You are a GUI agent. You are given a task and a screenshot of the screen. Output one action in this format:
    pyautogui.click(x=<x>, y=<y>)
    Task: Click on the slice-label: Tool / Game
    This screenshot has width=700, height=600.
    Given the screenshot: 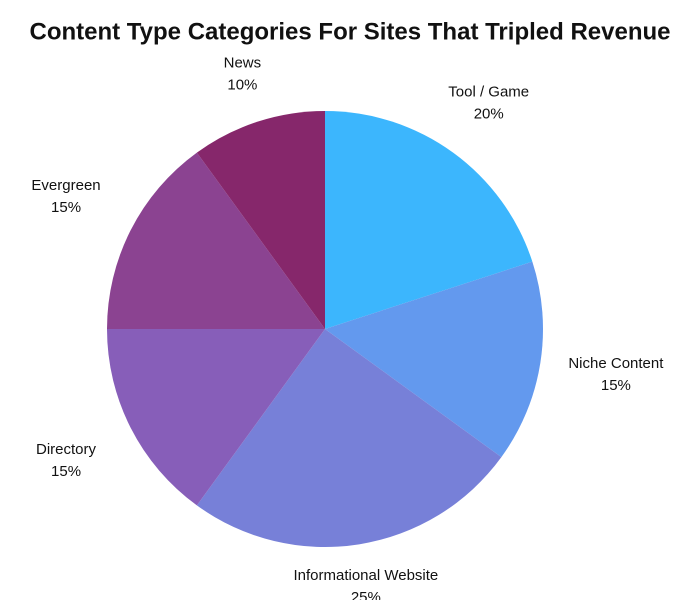 What is the action you would take?
    pyautogui.click(x=488, y=92)
    